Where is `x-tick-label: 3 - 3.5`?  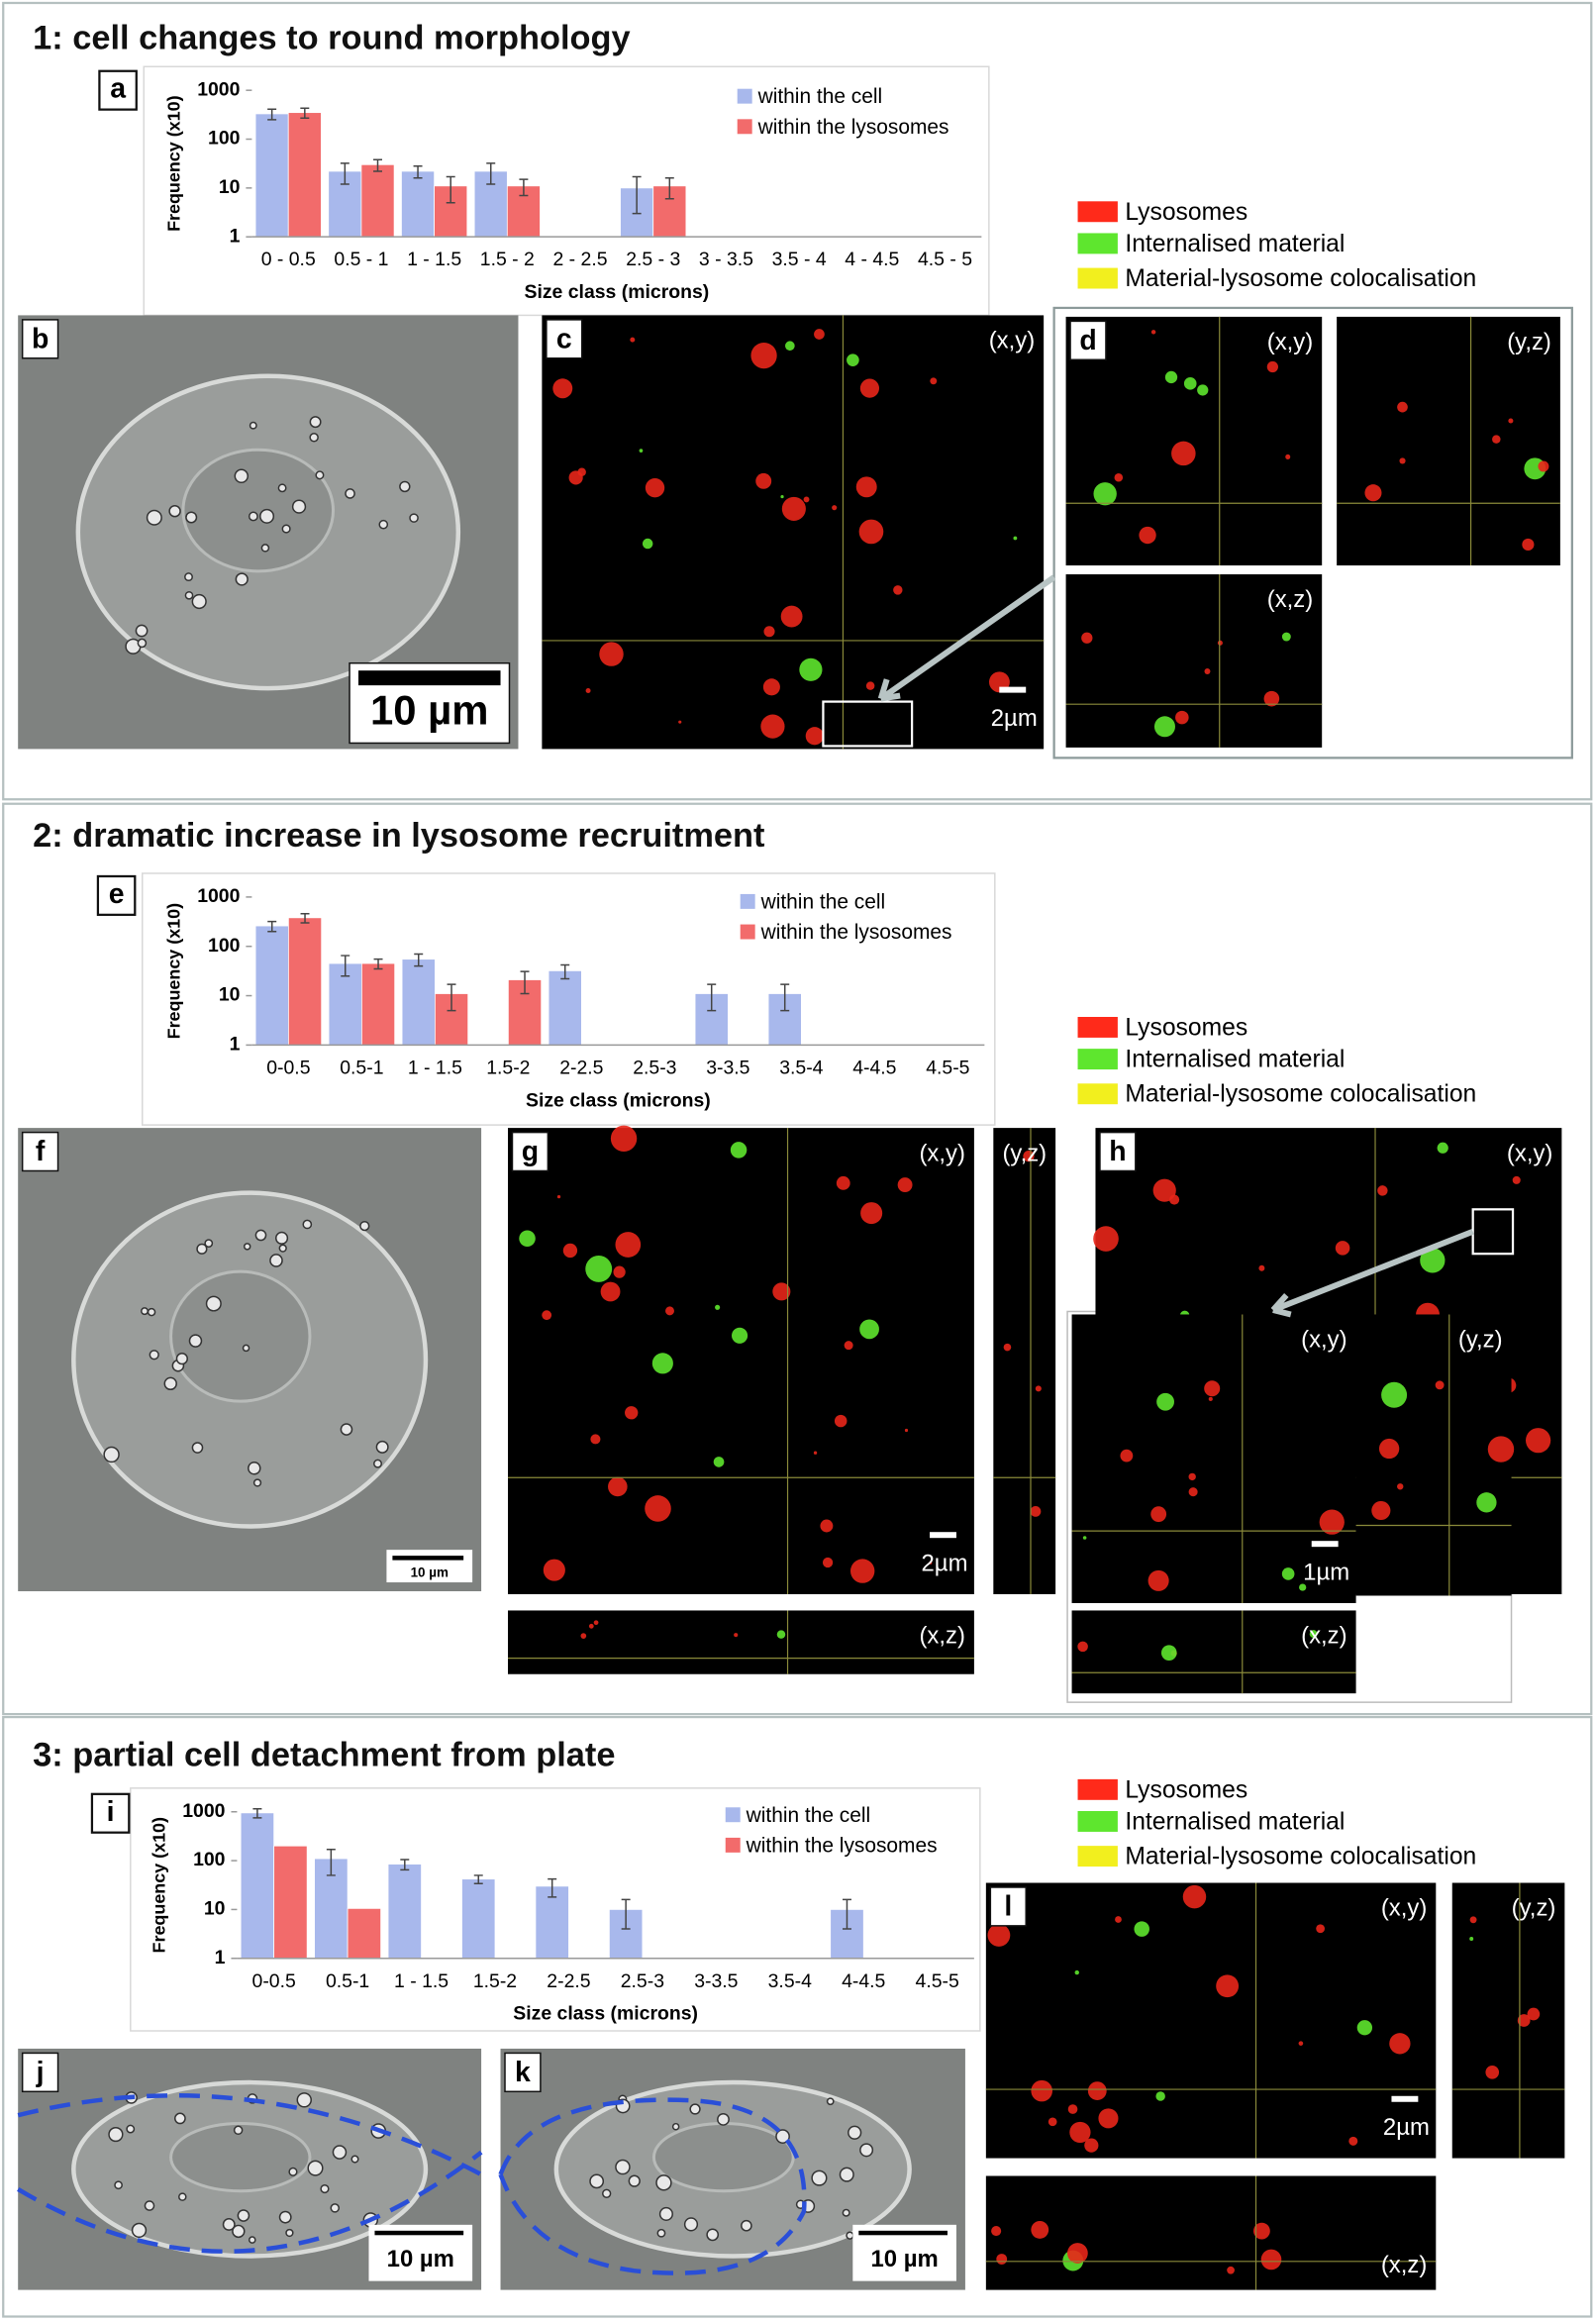
x-tick-label: 3 - 3.5 is located at coordinates (726, 259).